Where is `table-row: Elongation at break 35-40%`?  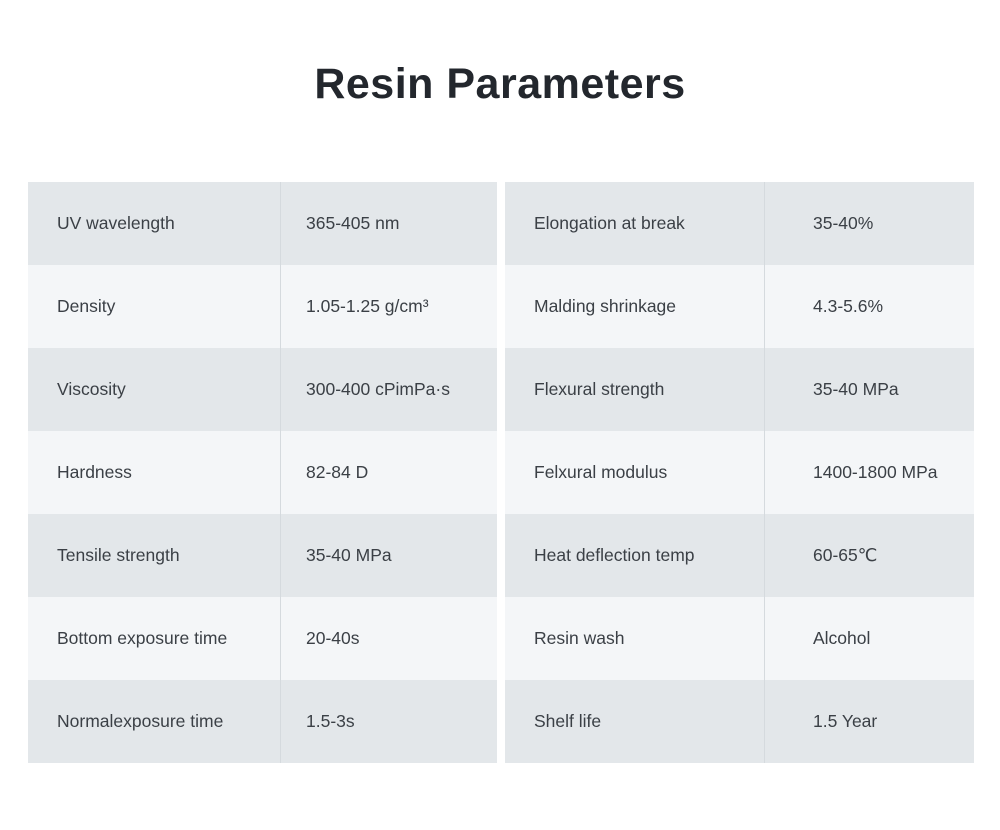 table-row: Elongation at break 35-40% is located at coordinates (739, 223).